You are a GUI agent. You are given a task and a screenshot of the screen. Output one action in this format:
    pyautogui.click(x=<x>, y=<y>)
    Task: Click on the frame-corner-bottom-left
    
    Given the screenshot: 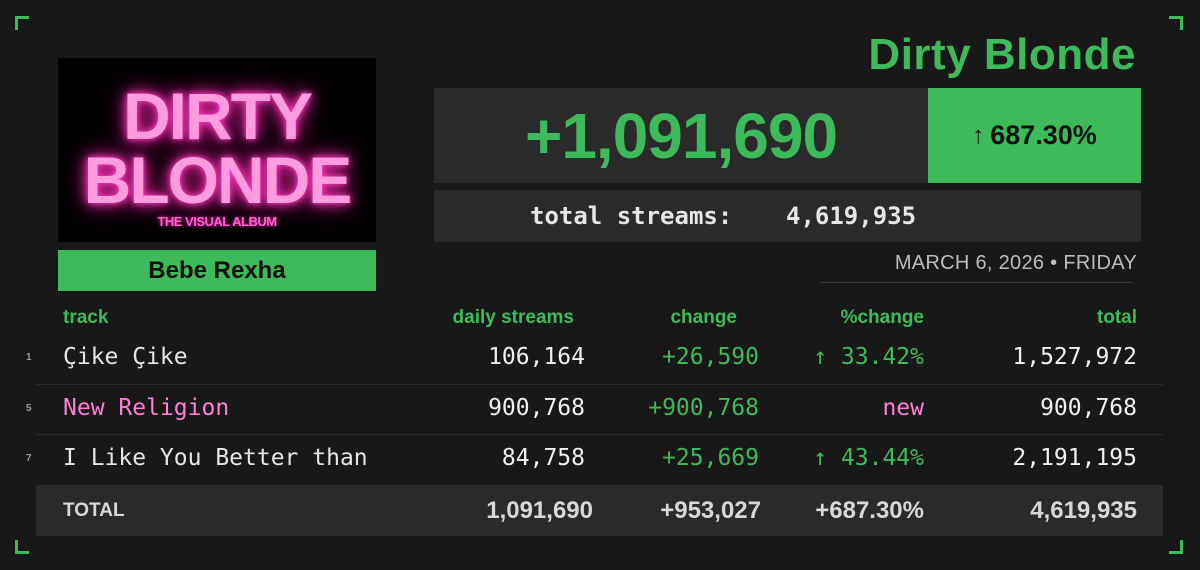 What is the action you would take?
    pyautogui.click(x=22, y=547)
    